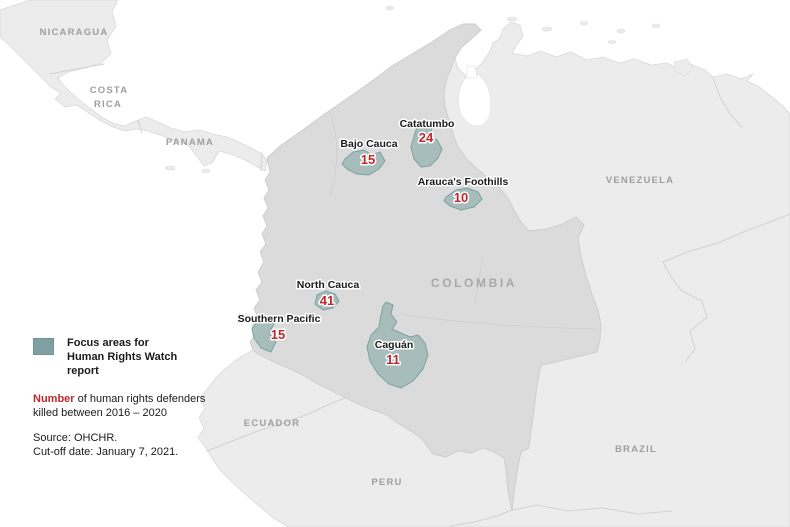  What do you see at coordinates (261, 161) in the screenshot?
I see `border-panama-colombia` at bounding box center [261, 161].